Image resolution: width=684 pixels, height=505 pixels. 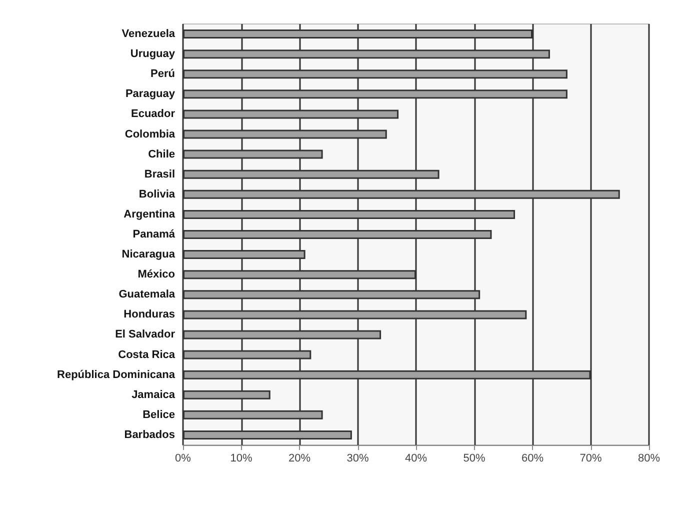 I want to click on x-tick-label: 80%, so click(x=649, y=458).